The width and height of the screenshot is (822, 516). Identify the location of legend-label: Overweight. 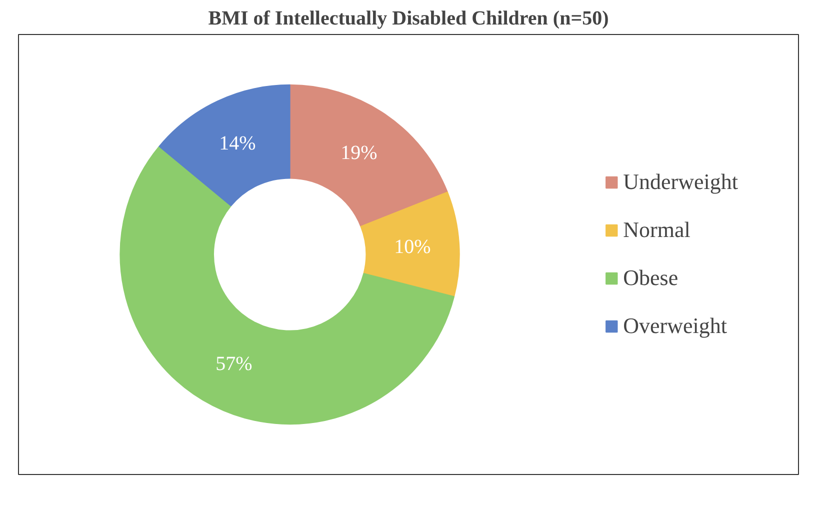
(675, 326).